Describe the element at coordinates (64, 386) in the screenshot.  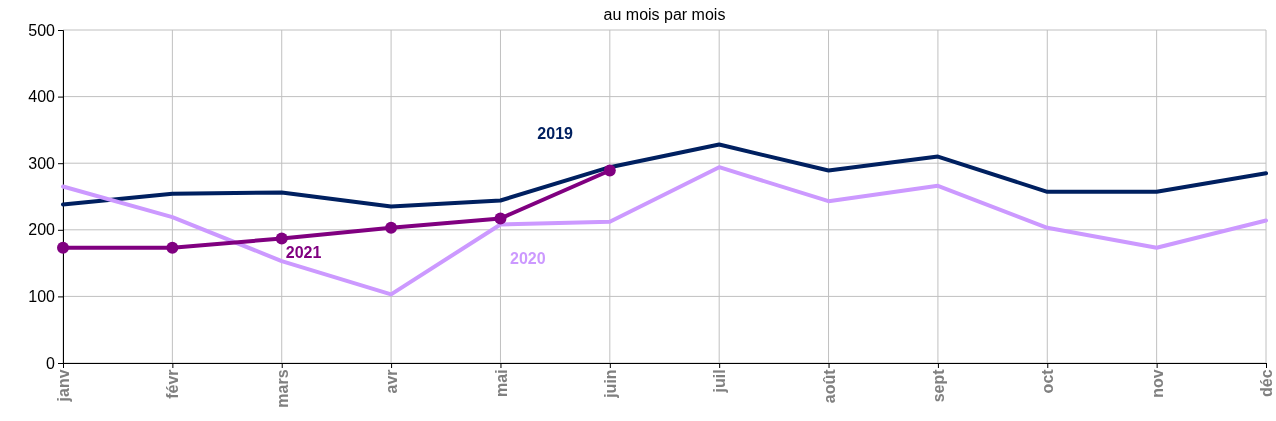
I see `x-tick-label: janv` at that location.